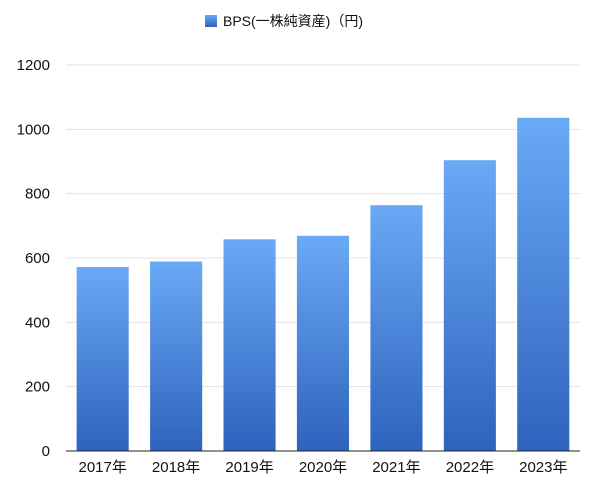  What do you see at coordinates (396, 467) in the screenshot?
I see `x-tick-label: 2021年` at bounding box center [396, 467].